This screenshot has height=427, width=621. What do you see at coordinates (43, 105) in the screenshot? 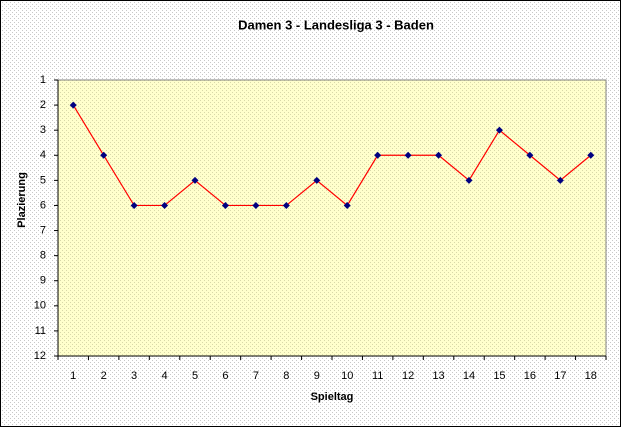
I see `y-tick-label: 2` at bounding box center [43, 105].